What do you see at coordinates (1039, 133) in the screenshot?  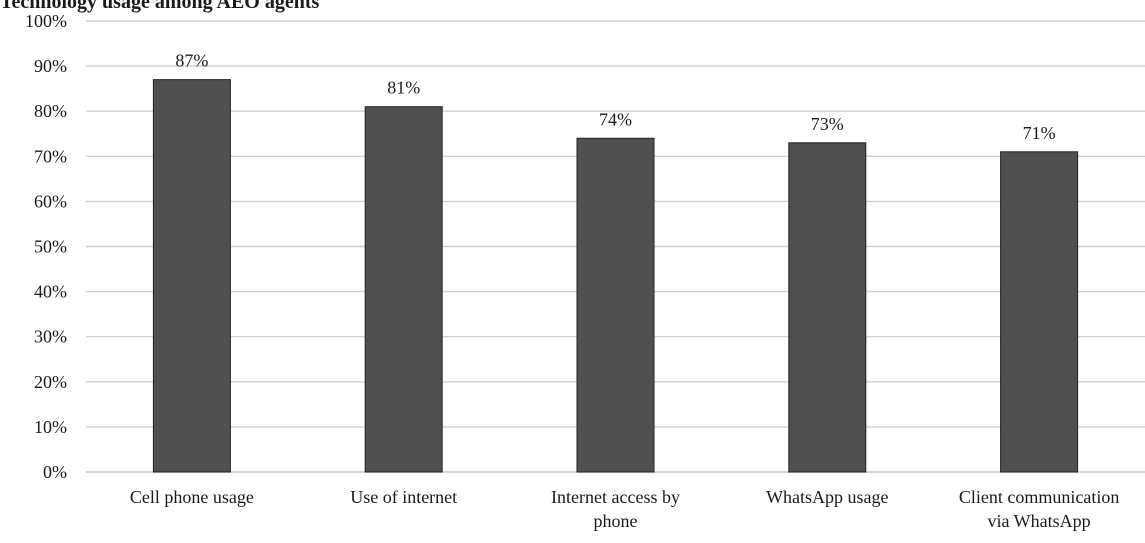 I see `data-label: 71%` at bounding box center [1039, 133].